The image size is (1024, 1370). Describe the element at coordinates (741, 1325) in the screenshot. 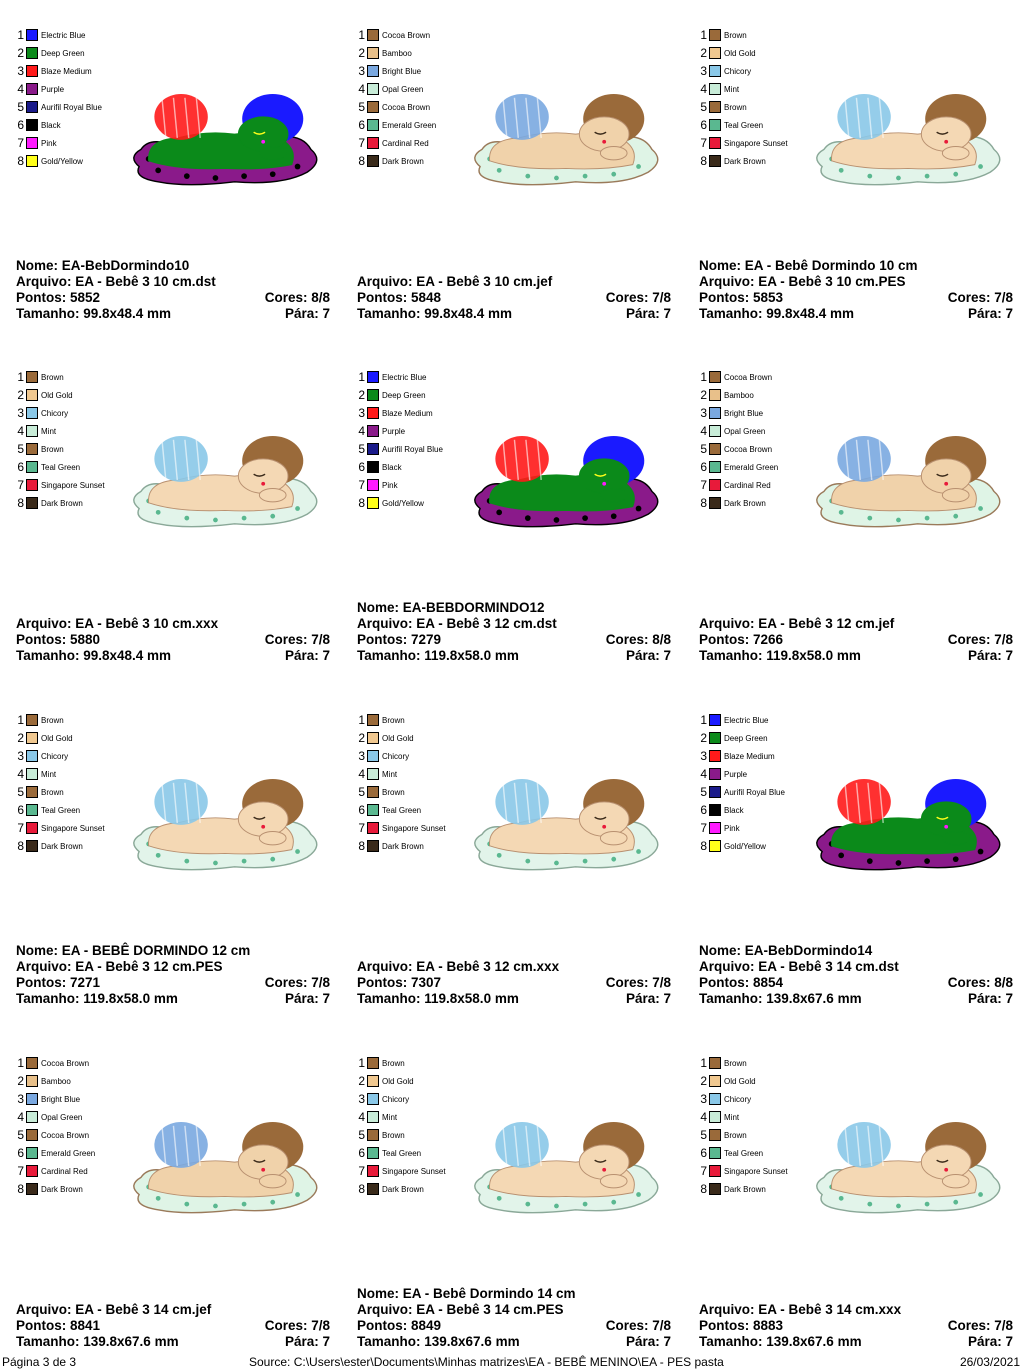

I see `info-label: Pontos: 8883` at that location.